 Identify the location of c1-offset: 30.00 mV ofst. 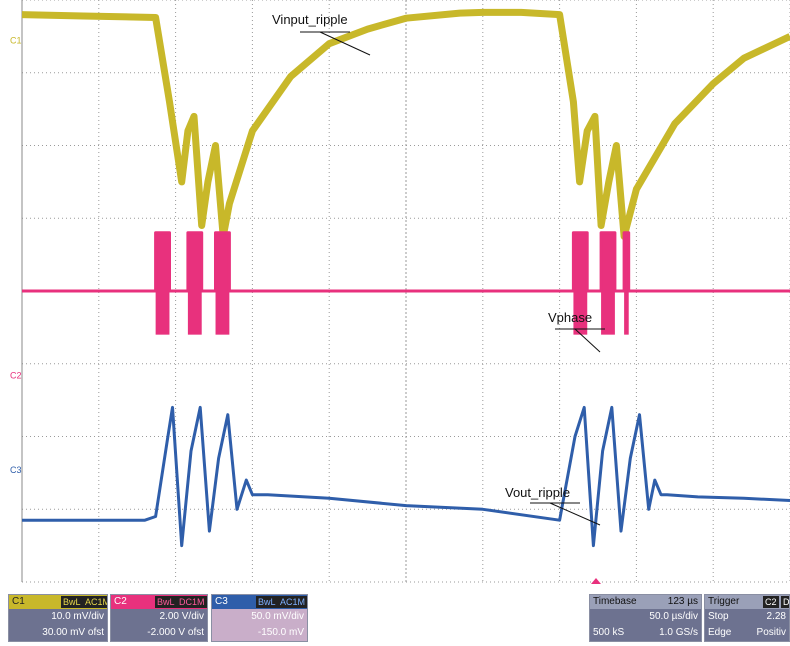
(73, 632).